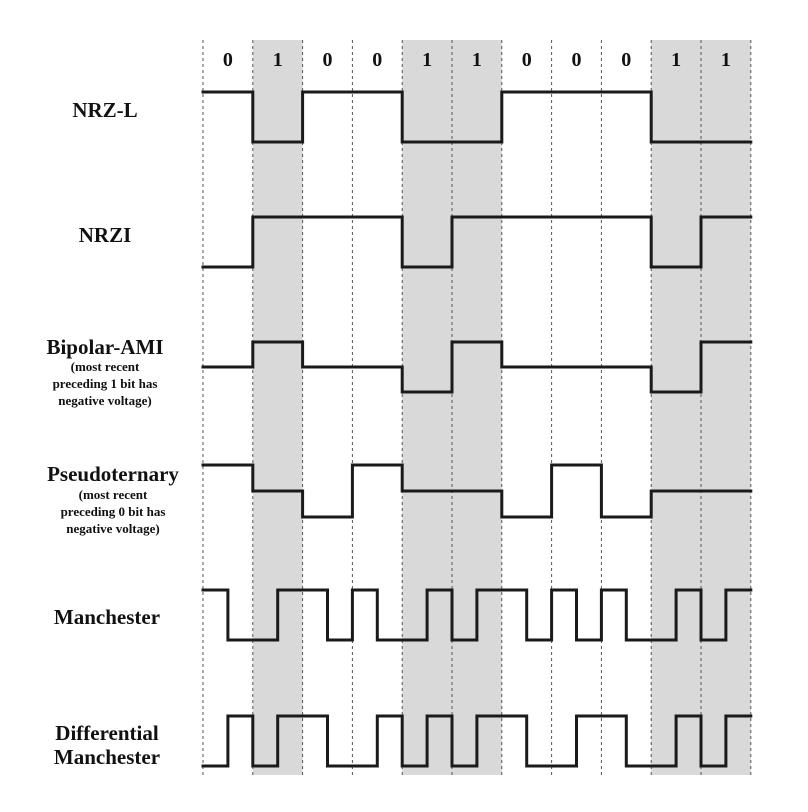 The width and height of the screenshot is (808, 812). I want to click on waveform-bipolar-ami, so click(477, 367).